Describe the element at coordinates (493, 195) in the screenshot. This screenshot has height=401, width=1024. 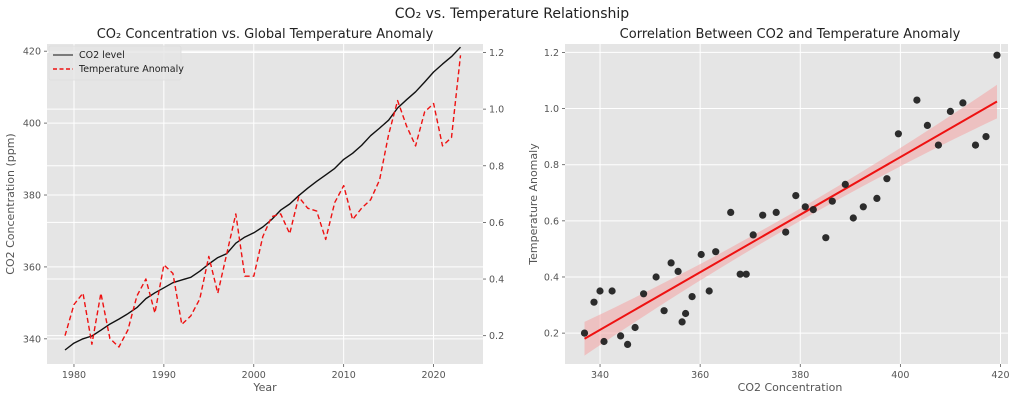
I see `line-chart-right-y-ticks: 0.2 0.4 0.6 0.8 1.0 1.2` at that location.